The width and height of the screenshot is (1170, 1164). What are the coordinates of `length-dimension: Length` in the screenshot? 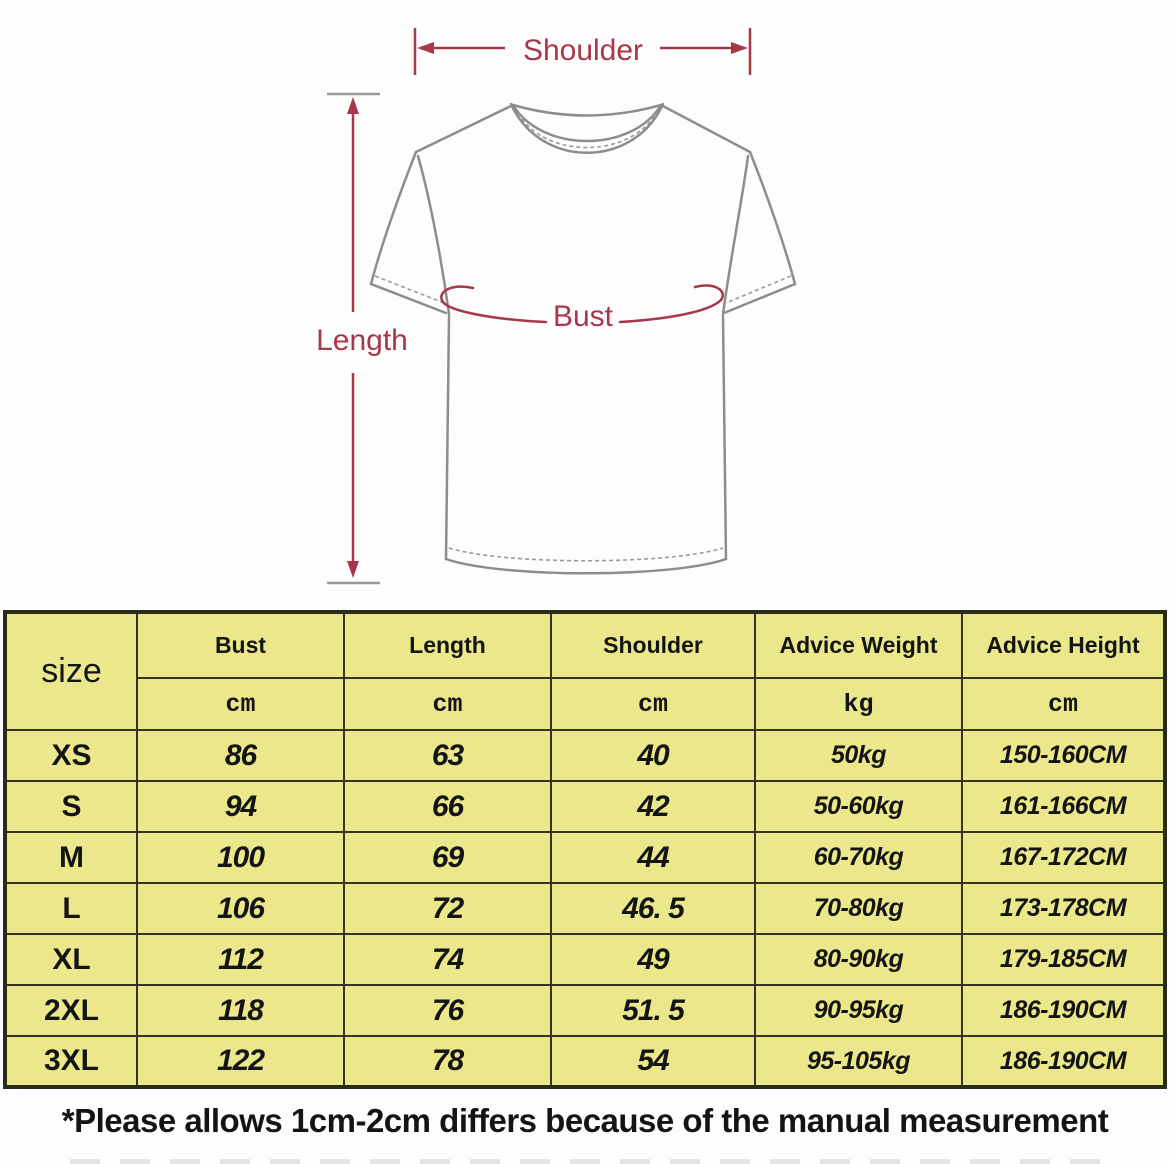 It's located at (362, 338).